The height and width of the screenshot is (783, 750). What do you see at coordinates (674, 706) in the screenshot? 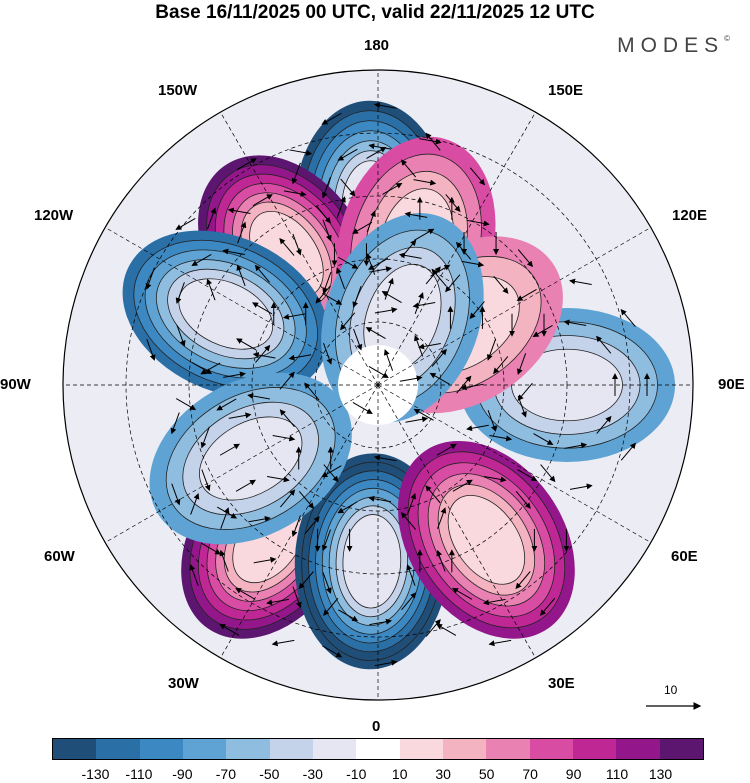
I see `reference-vector` at bounding box center [674, 706].